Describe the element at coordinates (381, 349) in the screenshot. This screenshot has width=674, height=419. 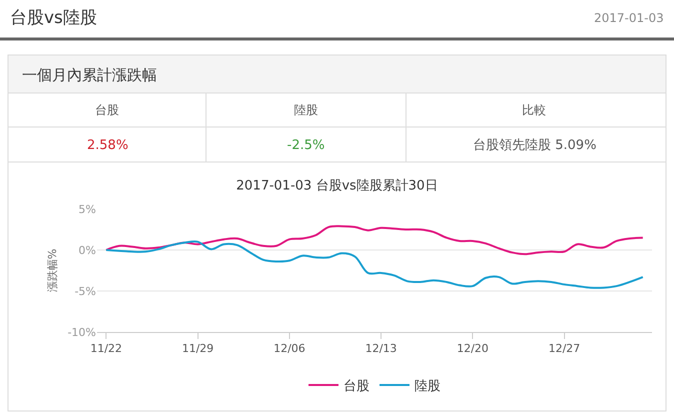
I see `x-tick-label: 12/13` at that location.